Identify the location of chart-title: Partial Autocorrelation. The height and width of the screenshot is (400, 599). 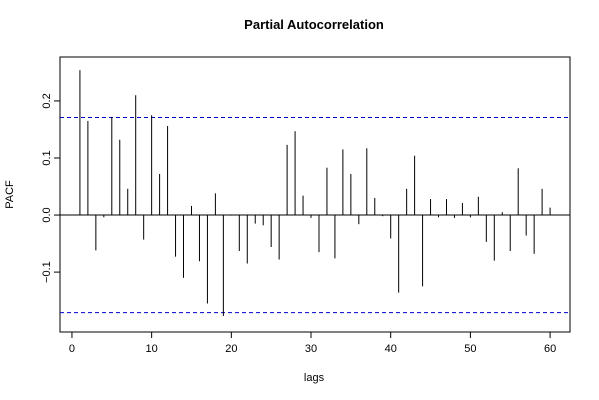
(314, 24).